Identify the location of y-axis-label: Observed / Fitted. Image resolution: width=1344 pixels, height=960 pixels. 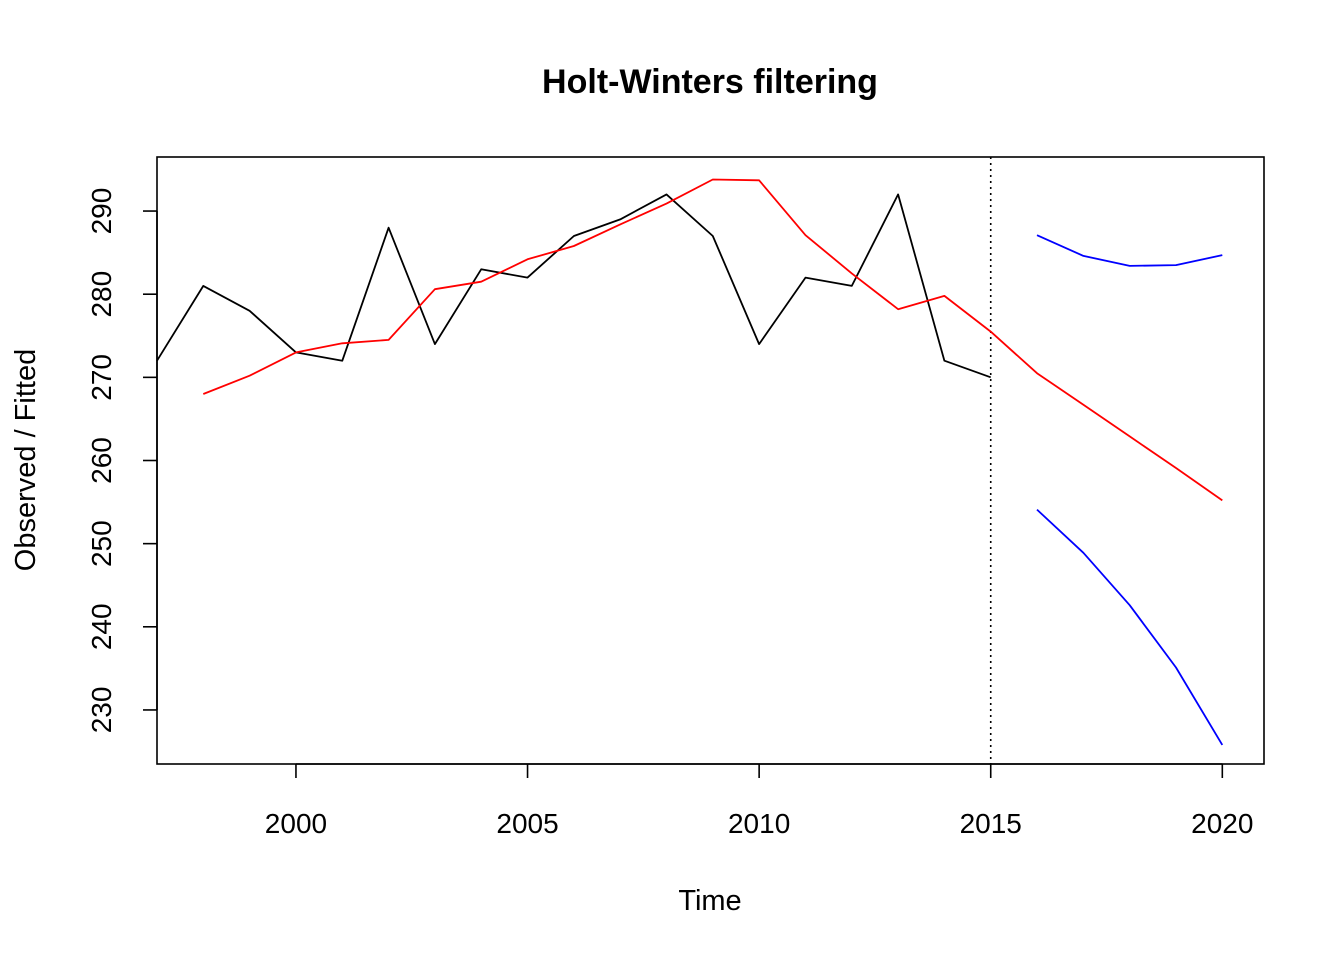
(26, 460).